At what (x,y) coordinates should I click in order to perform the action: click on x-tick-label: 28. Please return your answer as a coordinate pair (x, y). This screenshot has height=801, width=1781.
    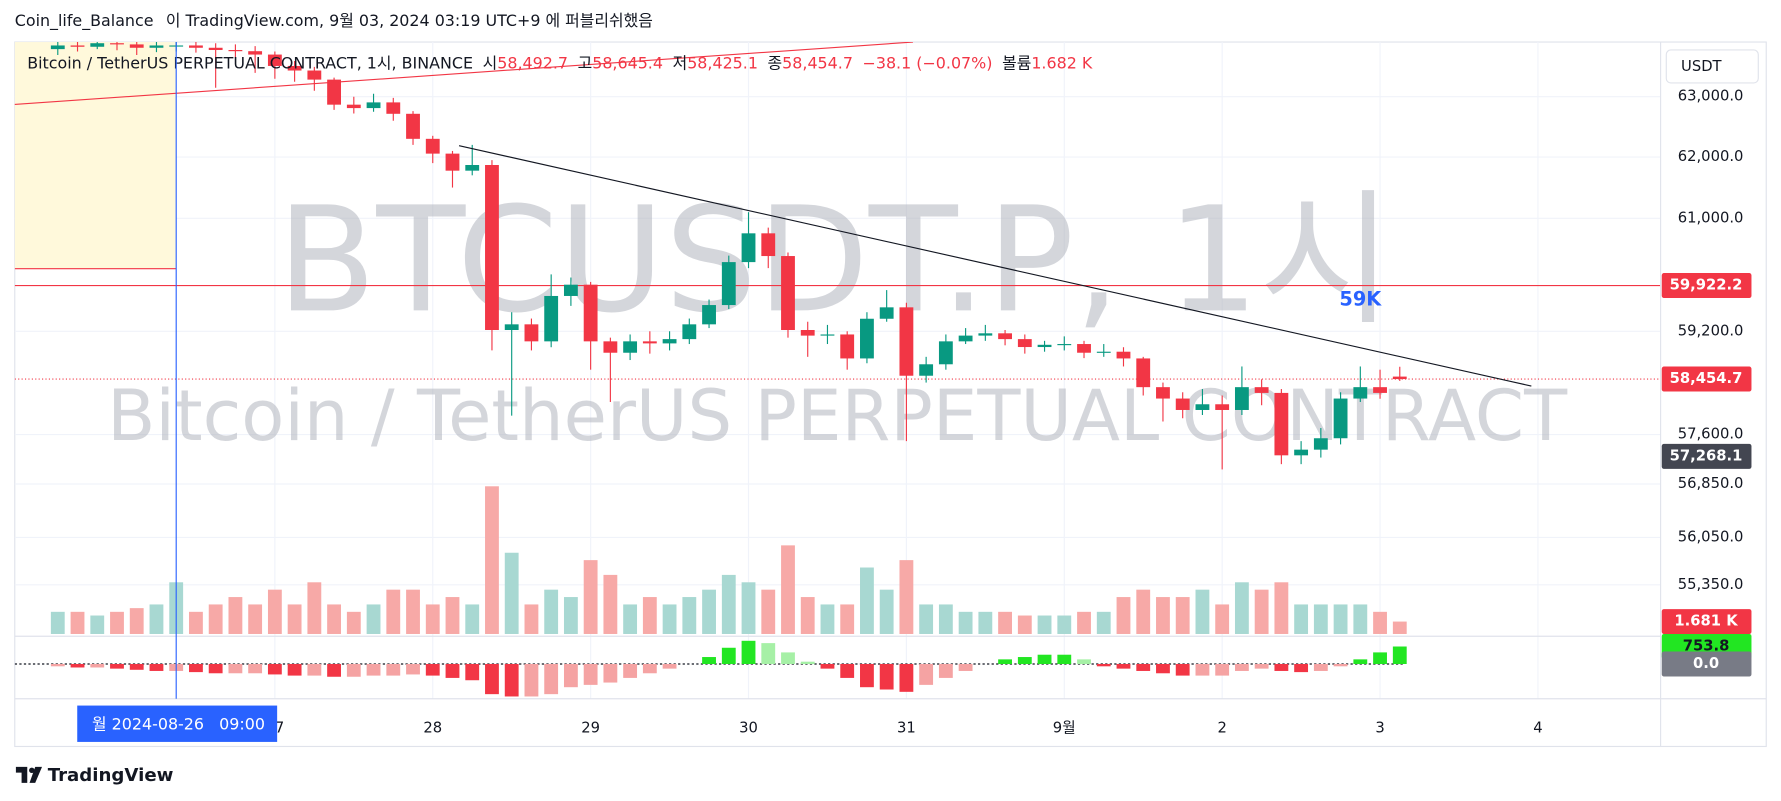
    Looking at the image, I should click on (432, 727).